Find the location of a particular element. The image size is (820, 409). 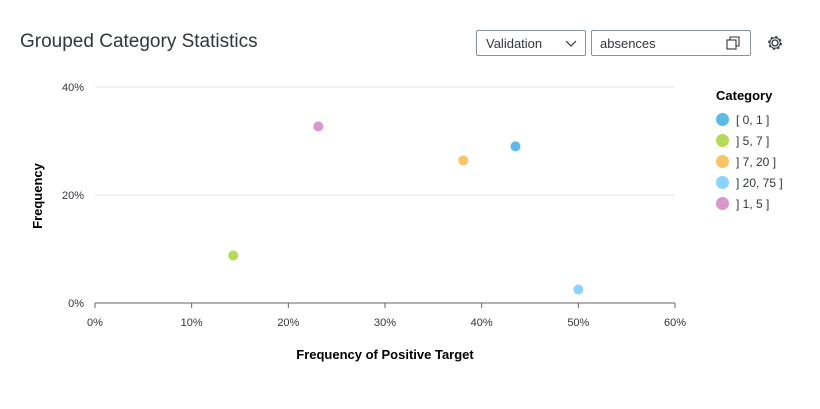

x-tick-label: 40% is located at coordinates (482, 323).